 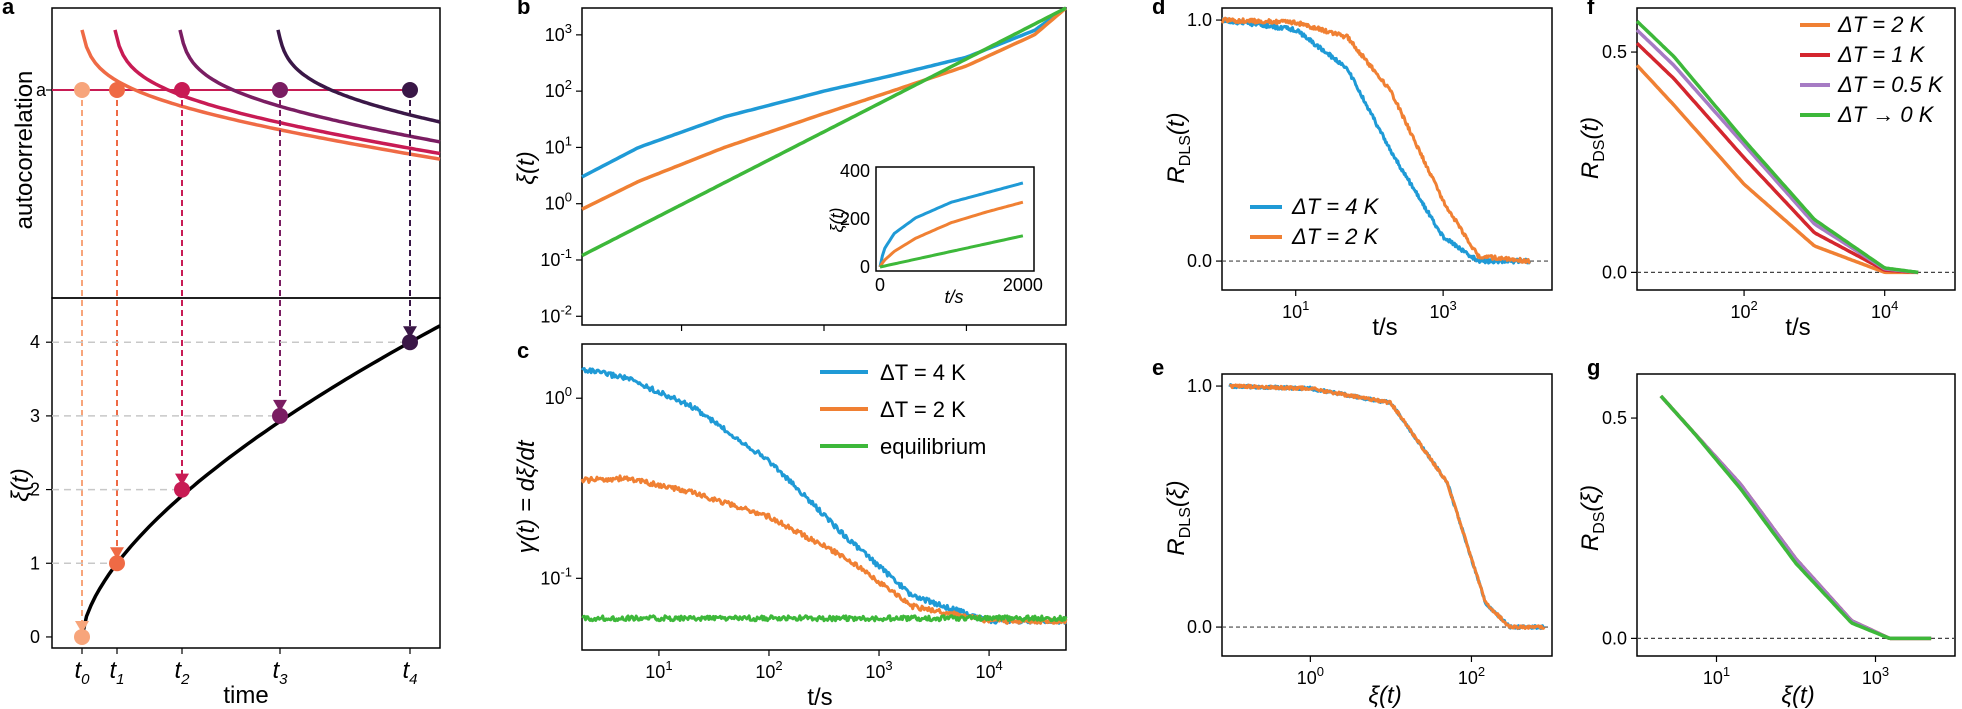 What do you see at coordinates (558, 89) in the screenshot?
I see `b-plot-ytick-label-4: 10²` at bounding box center [558, 89].